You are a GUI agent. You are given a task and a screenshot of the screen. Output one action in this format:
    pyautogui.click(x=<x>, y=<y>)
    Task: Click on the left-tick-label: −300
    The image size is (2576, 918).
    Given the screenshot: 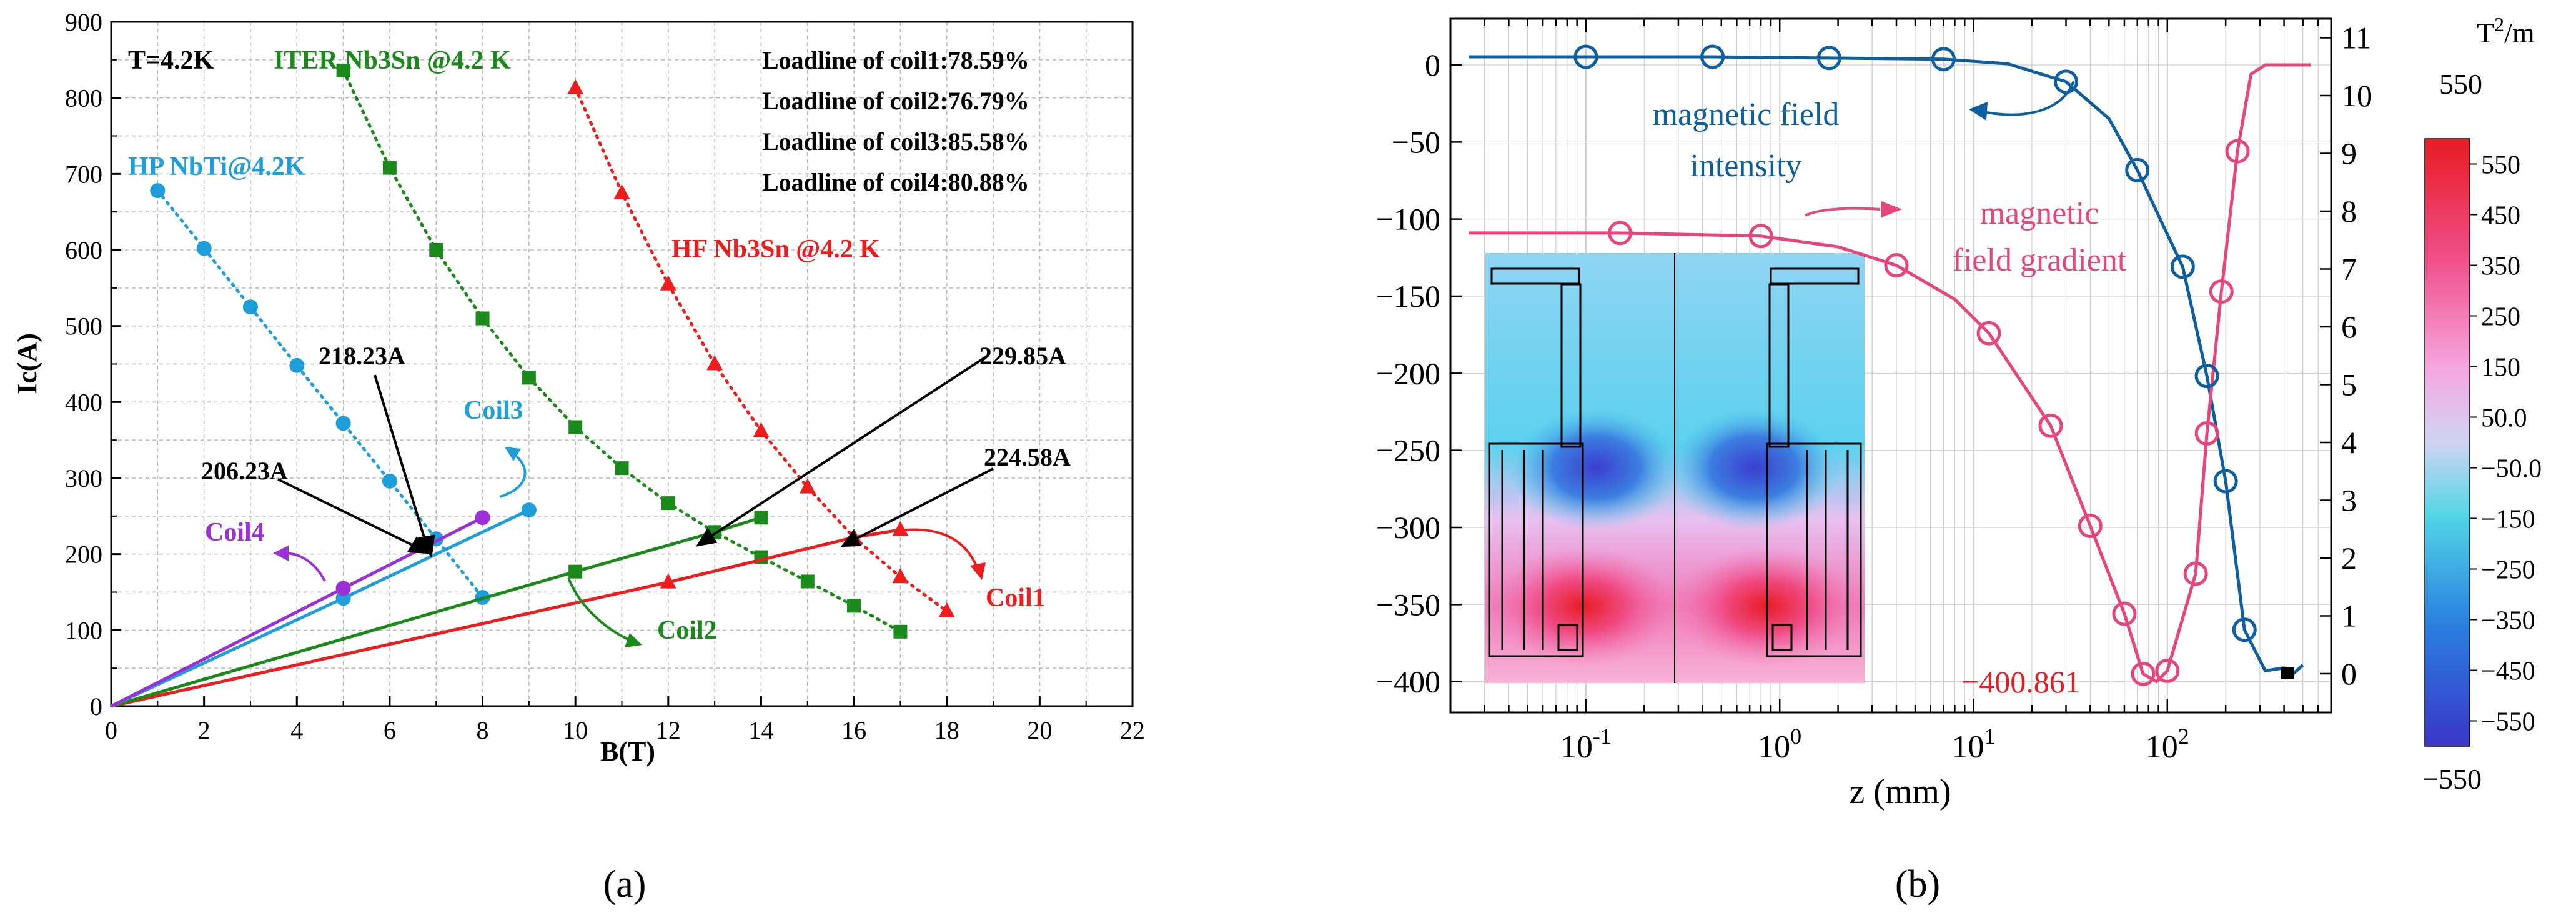 What is the action you would take?
    pyautogui.click(x=1408, y=527)
    